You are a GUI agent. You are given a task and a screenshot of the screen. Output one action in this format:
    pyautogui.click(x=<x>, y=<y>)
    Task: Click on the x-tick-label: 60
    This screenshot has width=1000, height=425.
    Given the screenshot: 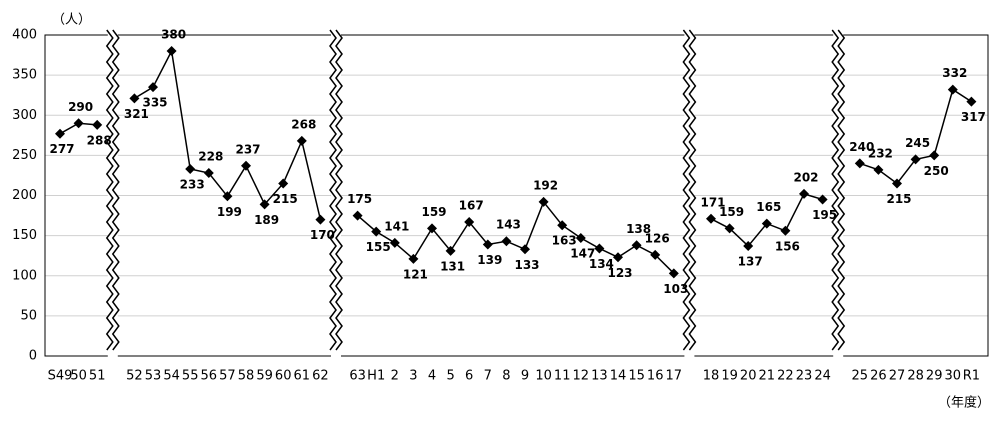 What is the action you would take?
    pyautogui.click(x=283, y=376)
    